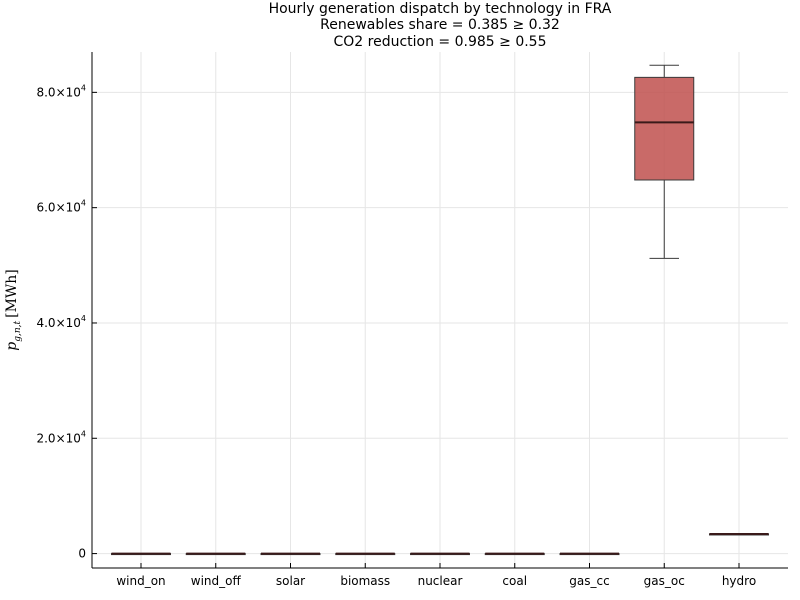 This screenshot has height=600, width=800. Describe the element at coordinates (141, 554) in the screenshot. I see `box-wind_on` at that location.